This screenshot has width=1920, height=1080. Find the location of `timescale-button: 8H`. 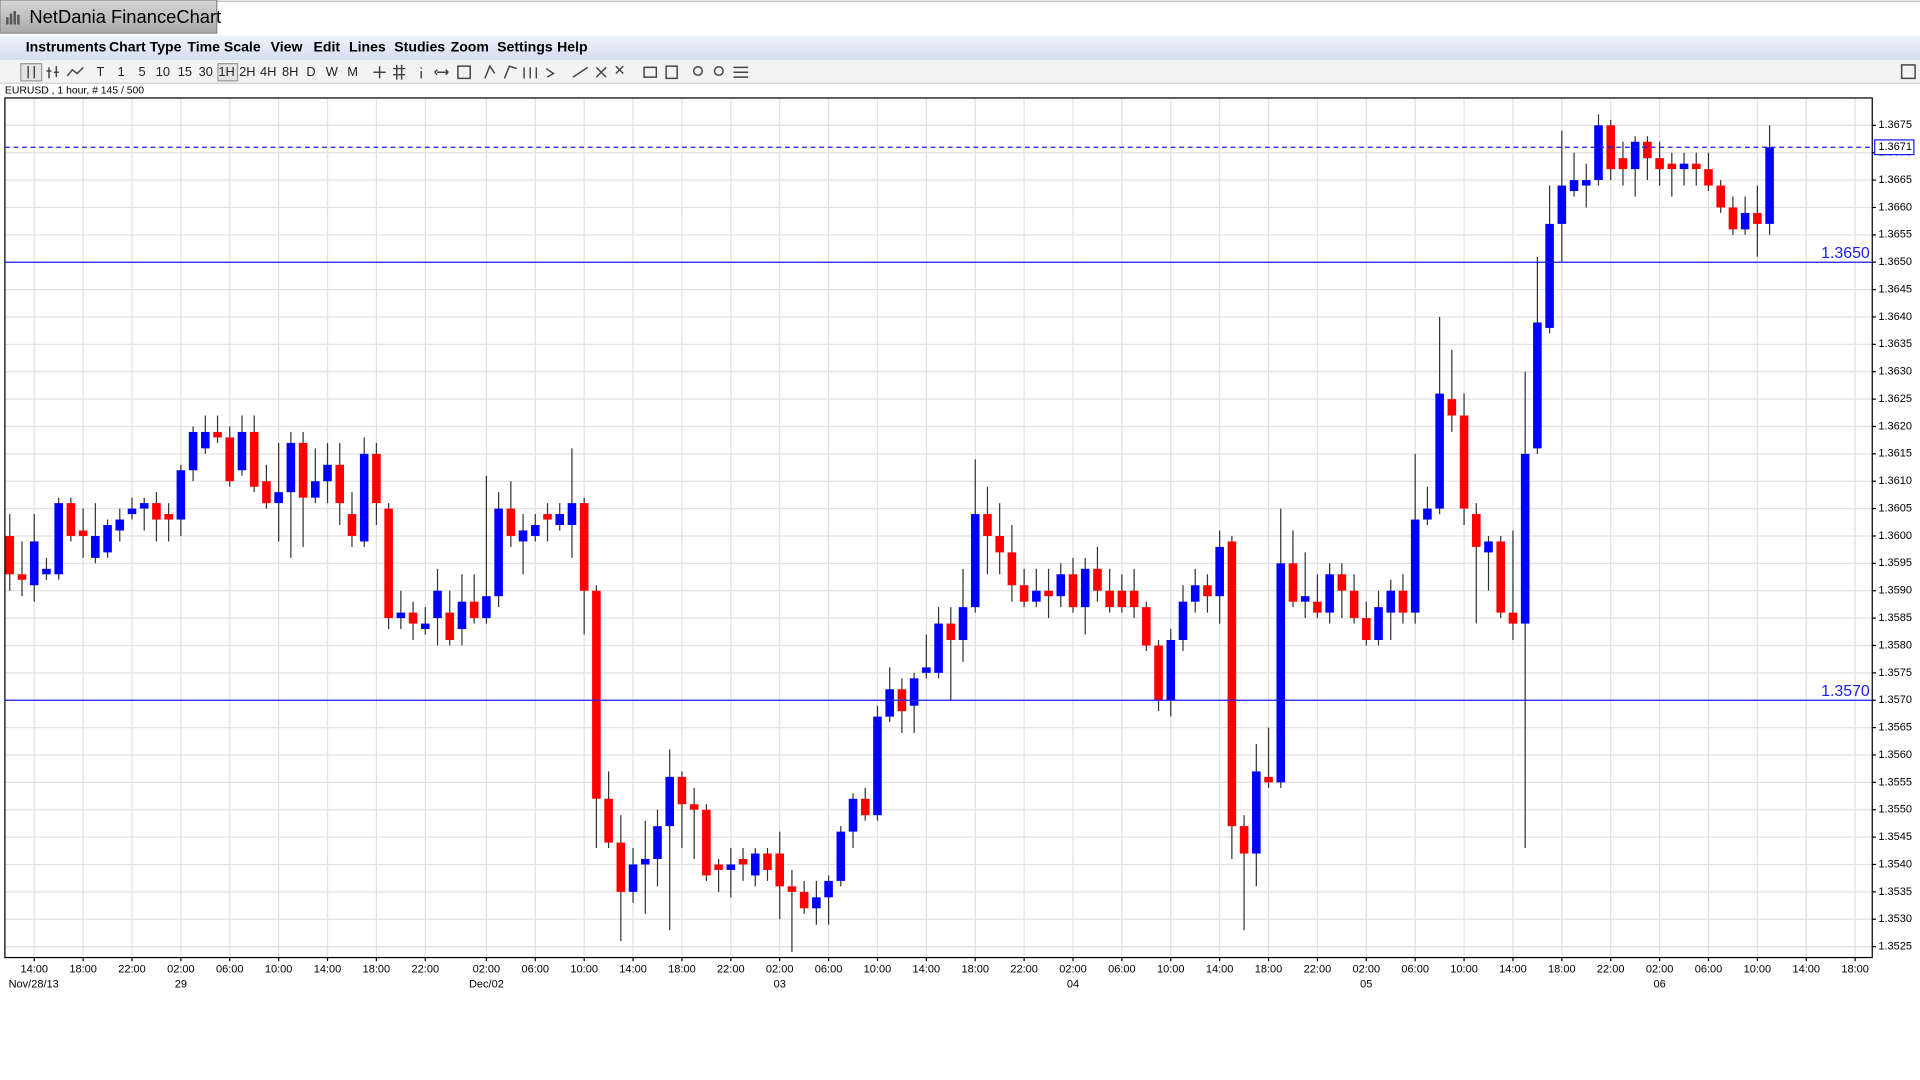

timescale-button: 8H is located at coordinates (290, 71).